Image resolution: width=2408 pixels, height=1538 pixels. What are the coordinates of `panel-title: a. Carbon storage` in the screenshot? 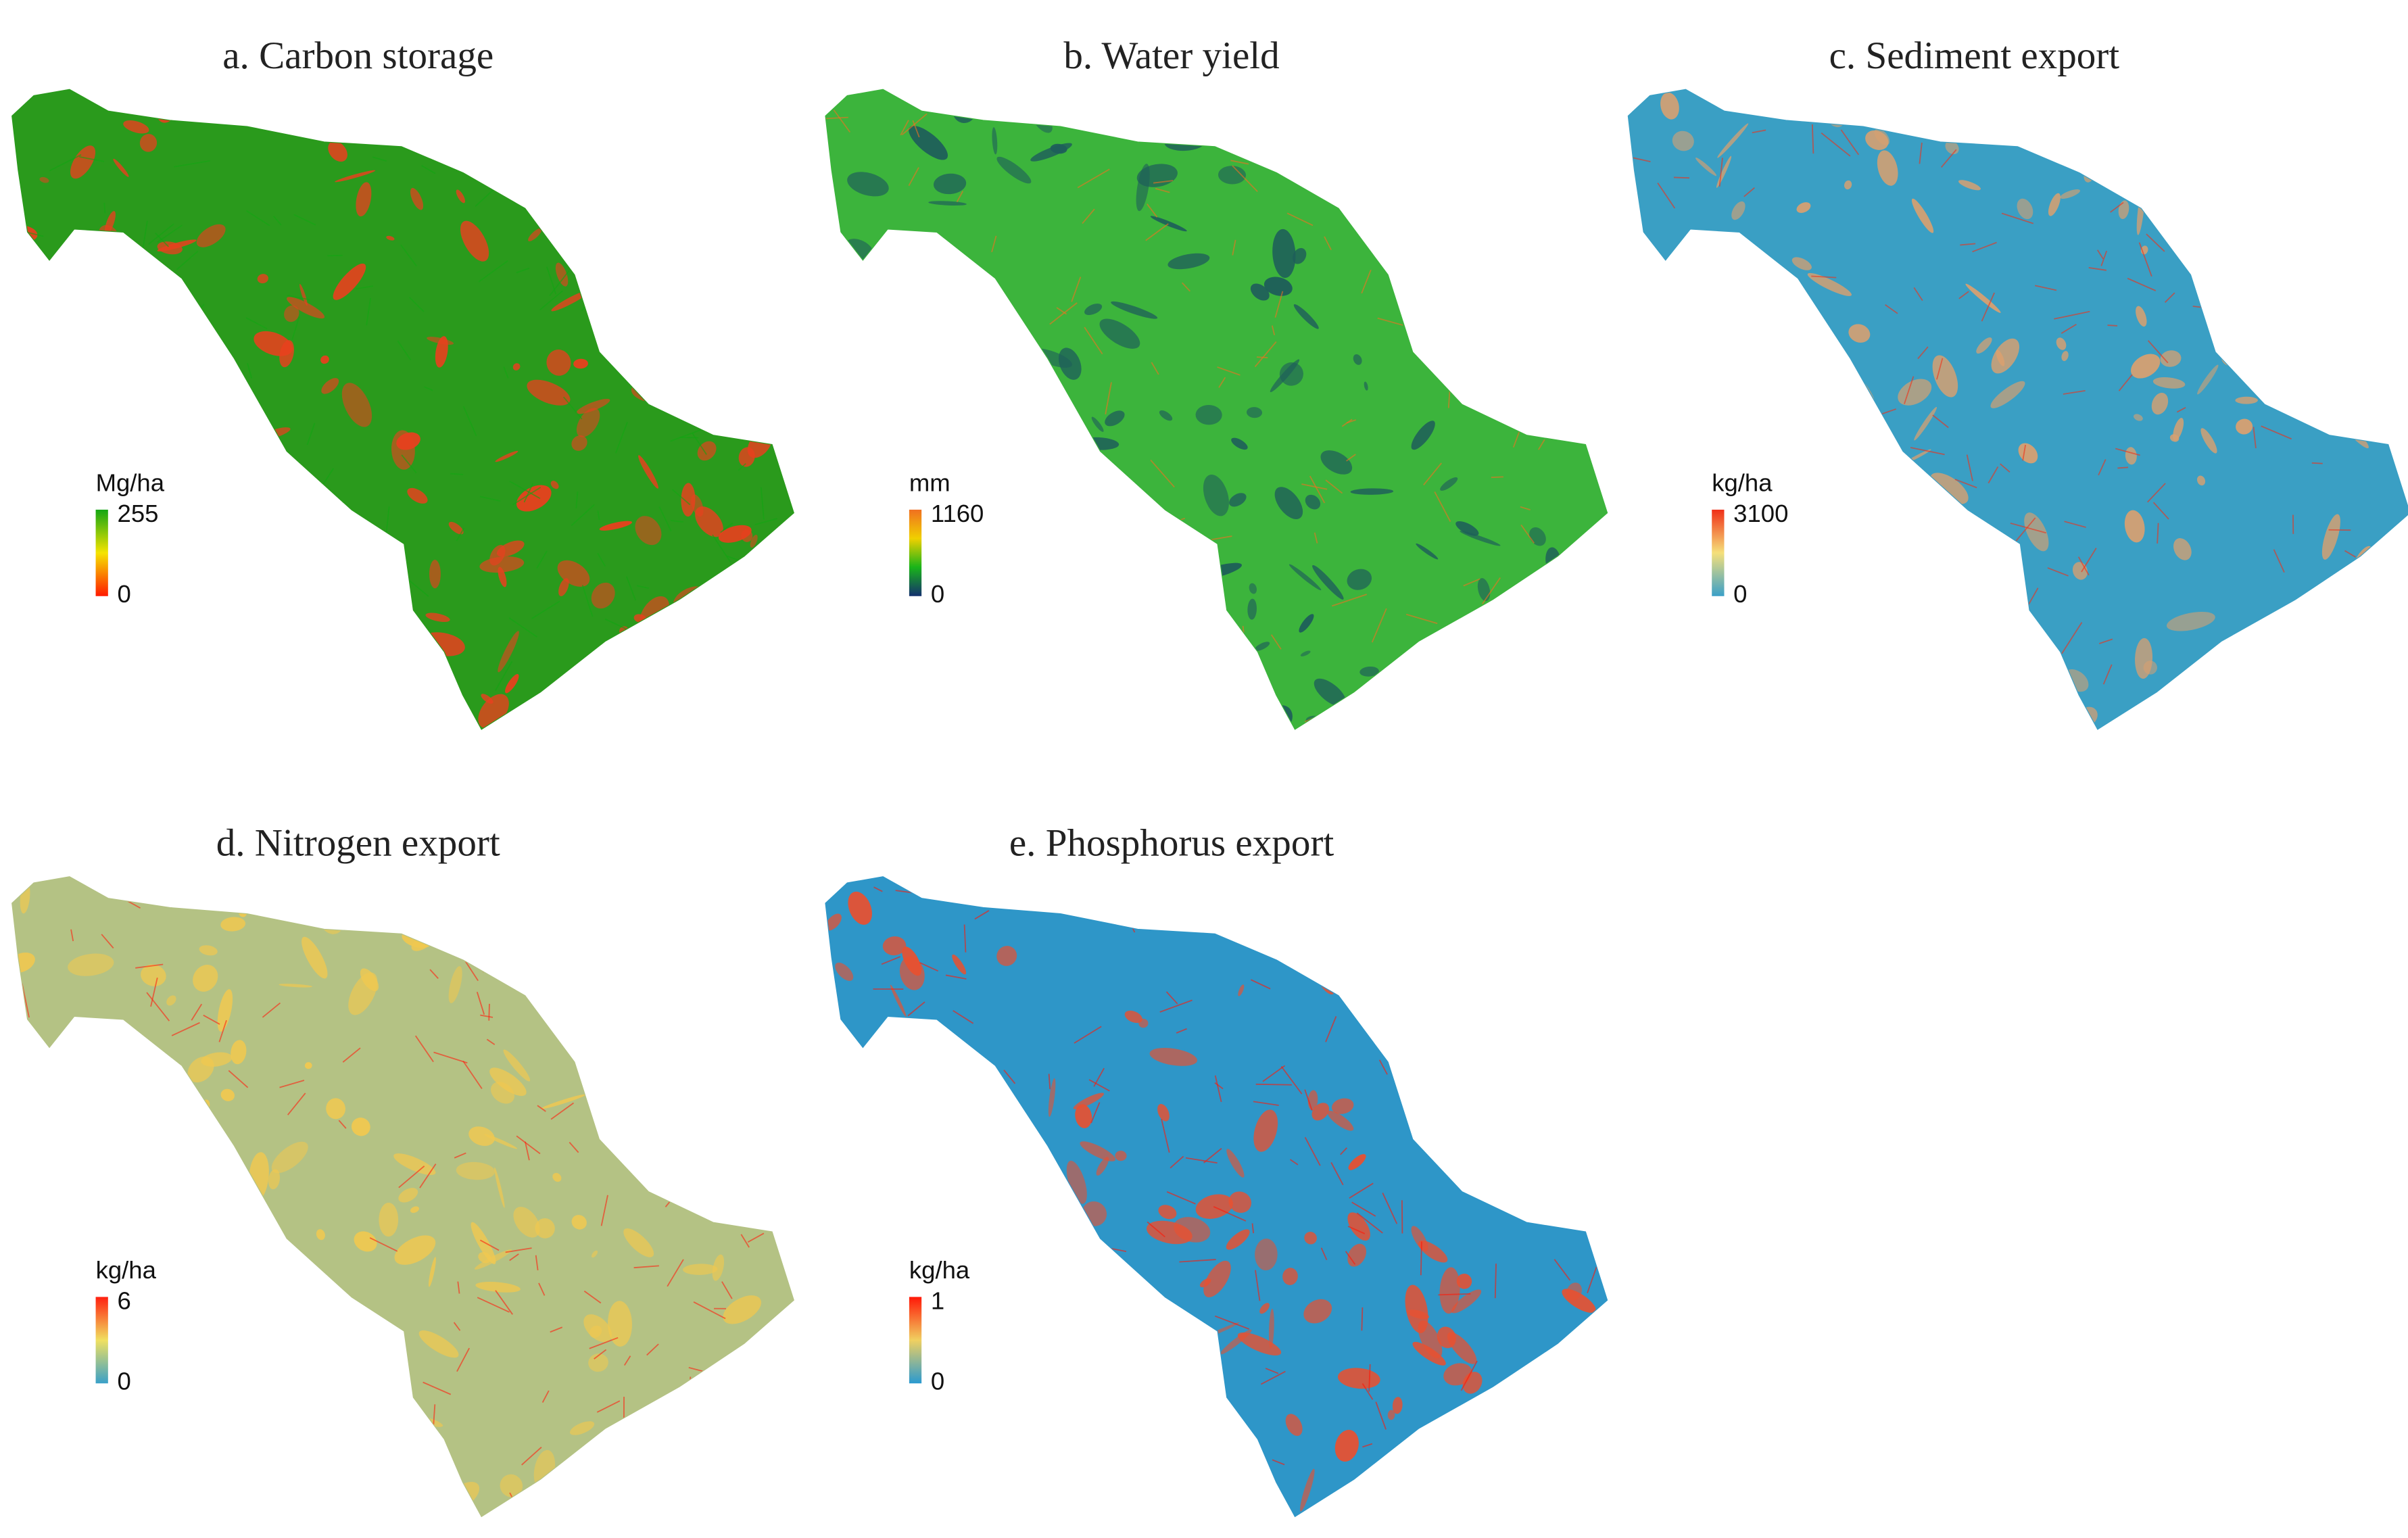 It's located at (357, 55).